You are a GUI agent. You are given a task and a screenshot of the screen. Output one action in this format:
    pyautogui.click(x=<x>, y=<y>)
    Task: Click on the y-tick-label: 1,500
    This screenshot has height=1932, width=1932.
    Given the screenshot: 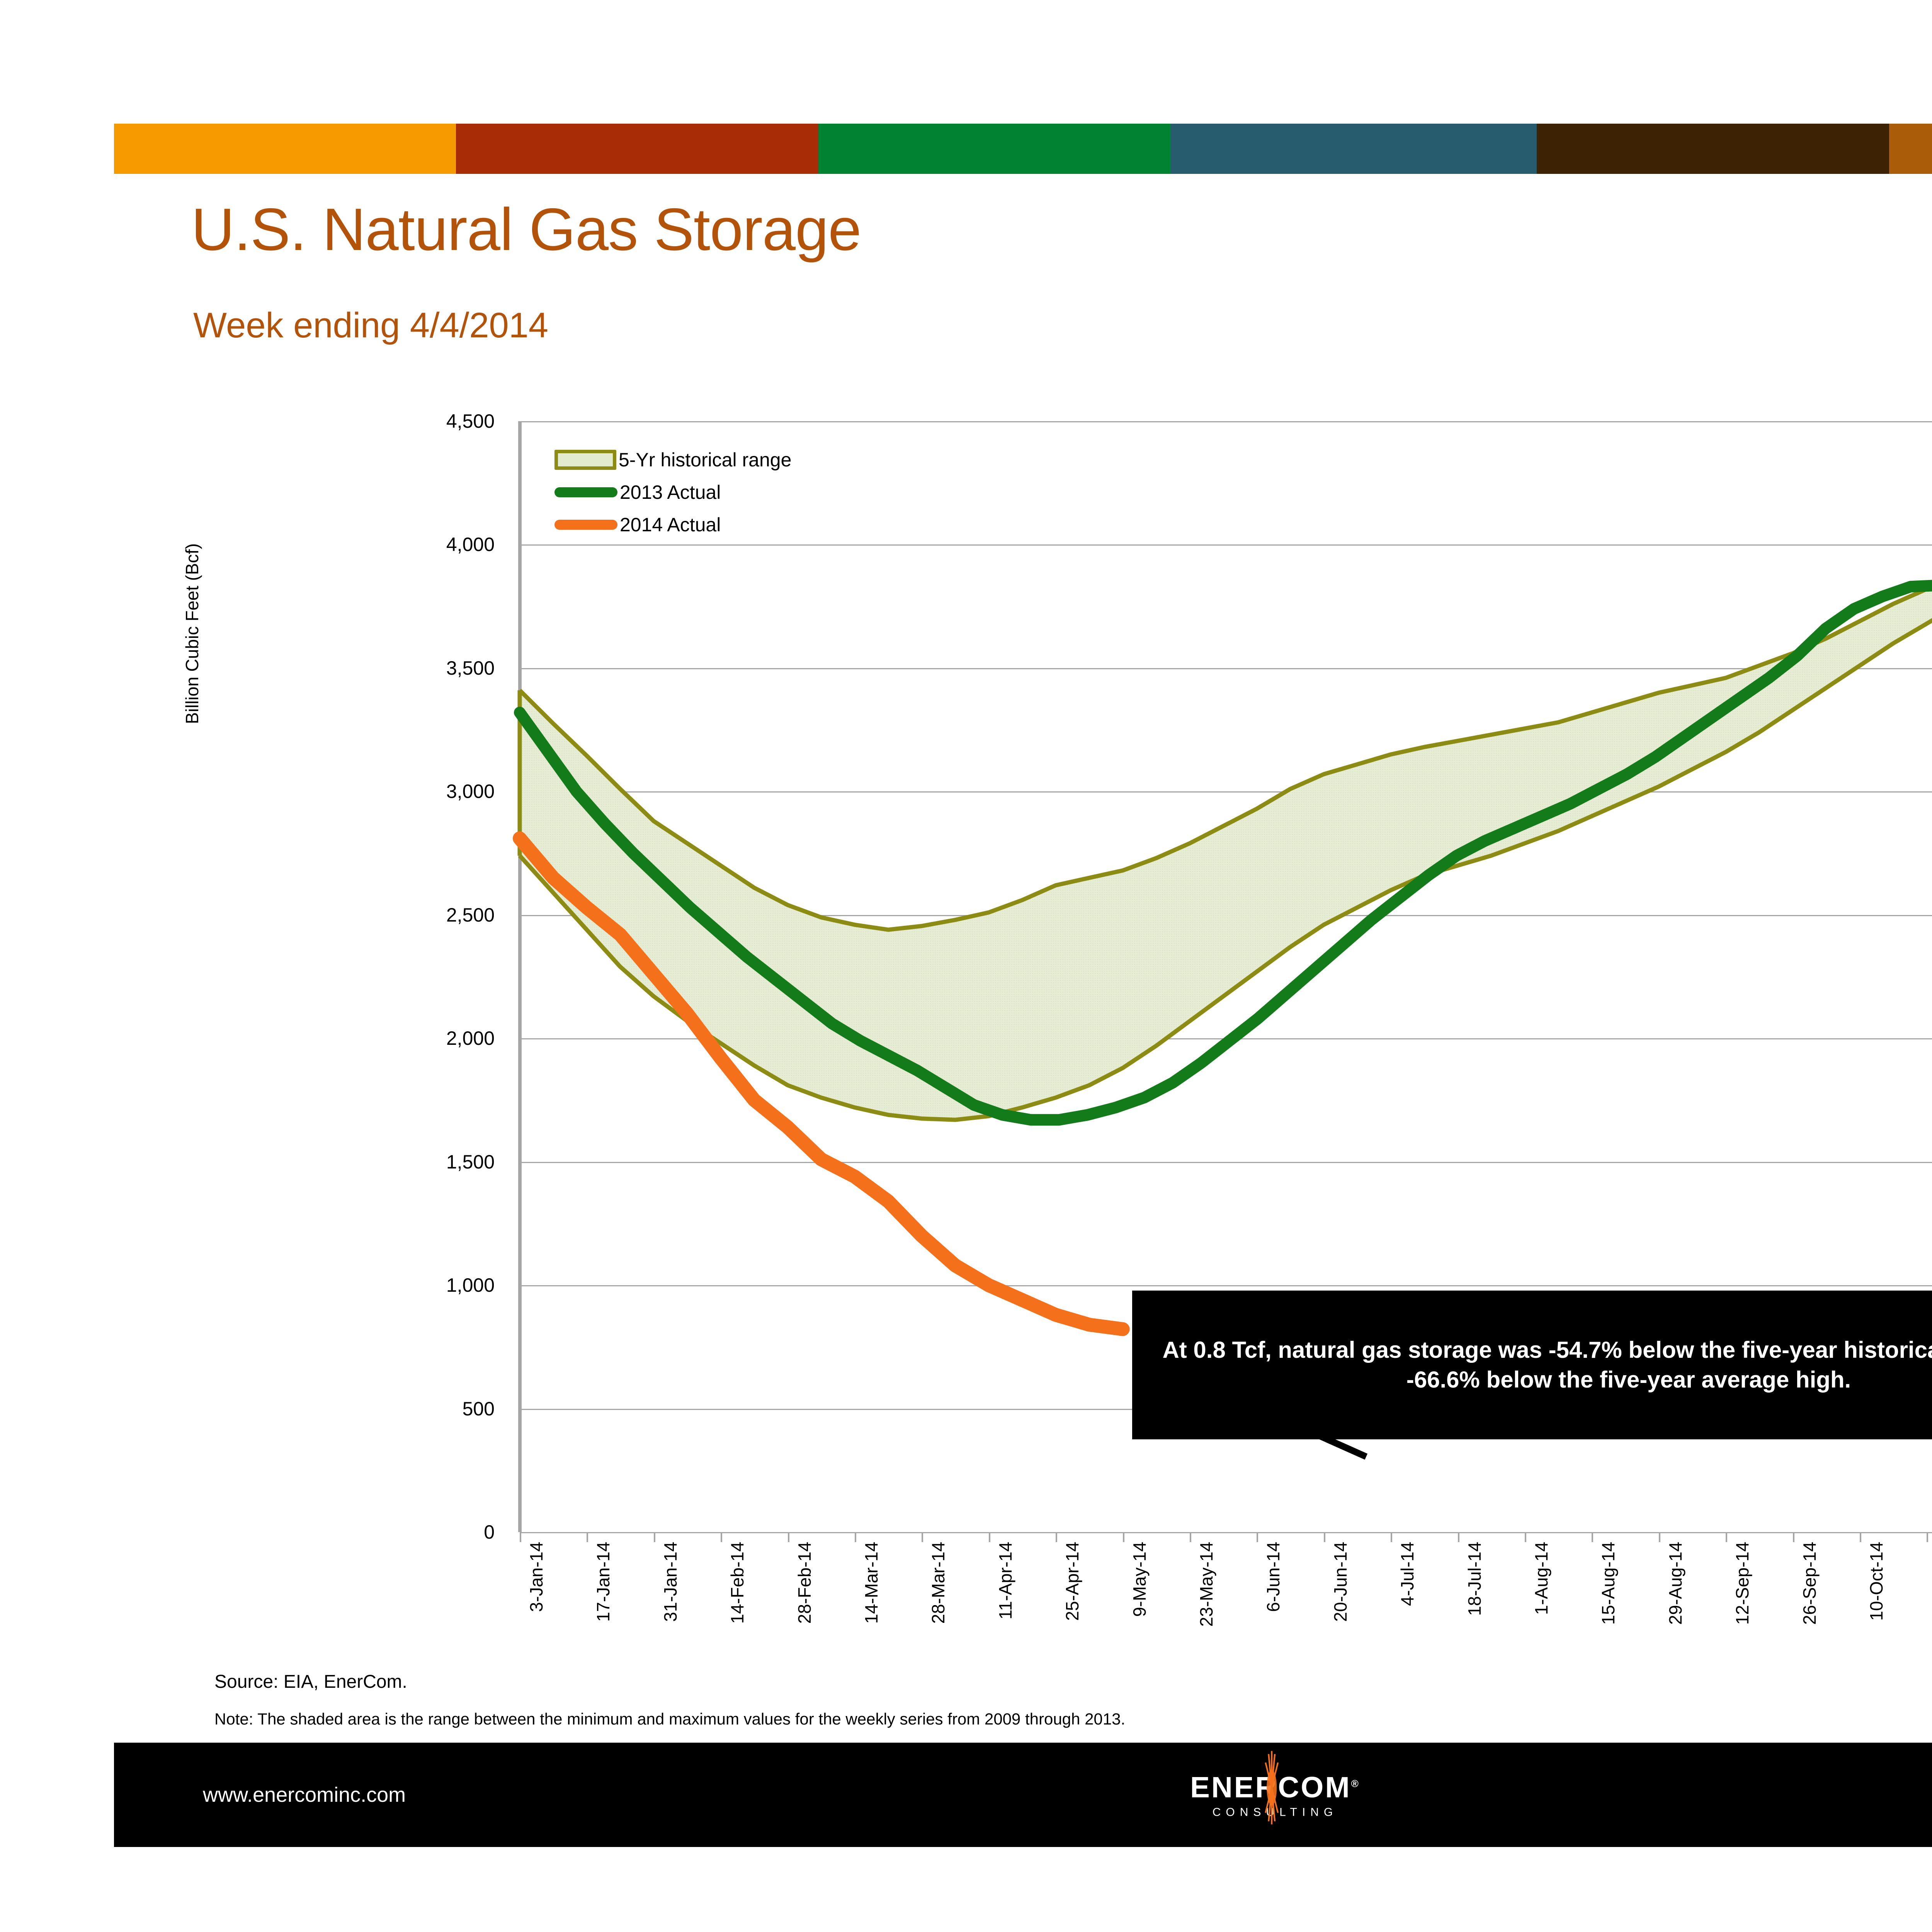 What is the action you would take?
    pyautogui.click(x=471, y=1162)
    